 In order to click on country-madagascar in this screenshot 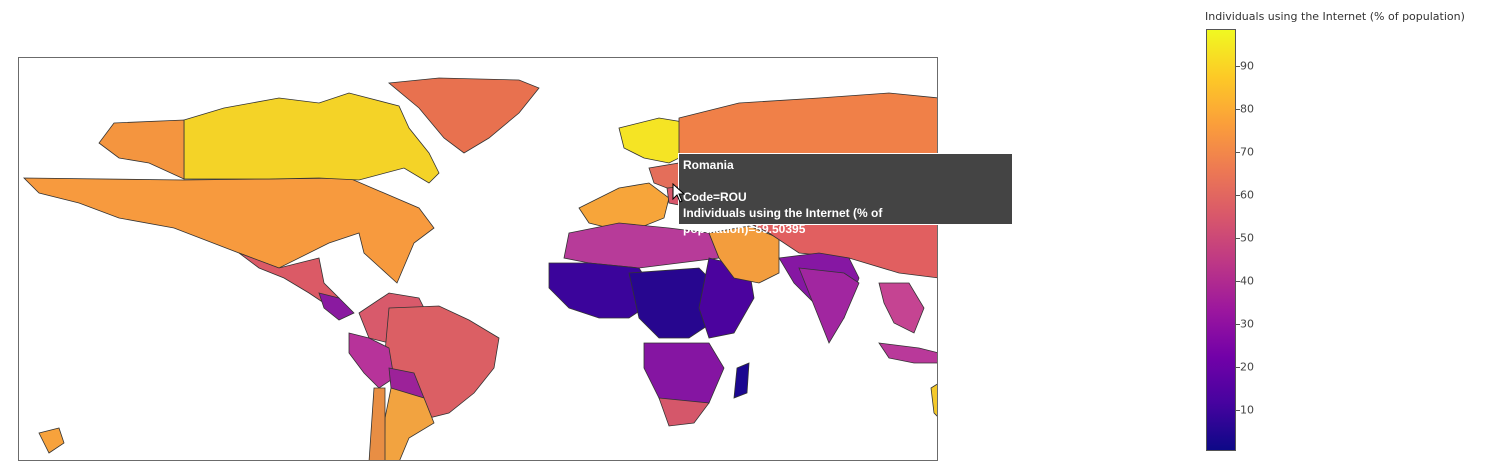, I will do `click(741, 380)`.